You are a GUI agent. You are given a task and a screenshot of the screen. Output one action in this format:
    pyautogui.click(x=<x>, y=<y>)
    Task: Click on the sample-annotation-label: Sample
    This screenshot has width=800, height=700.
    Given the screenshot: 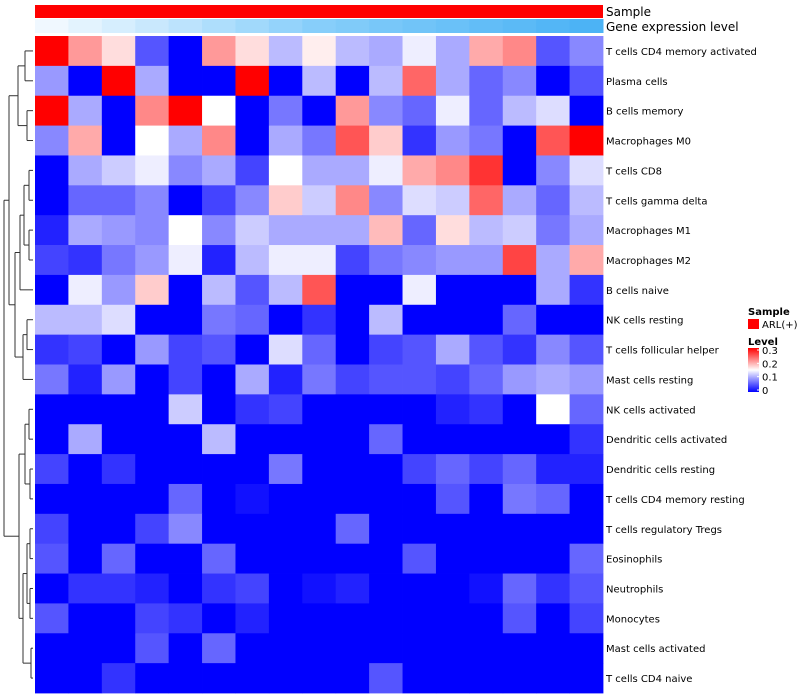 What is the action you would take?
    pyautogui.click(x=628, y=12)
    